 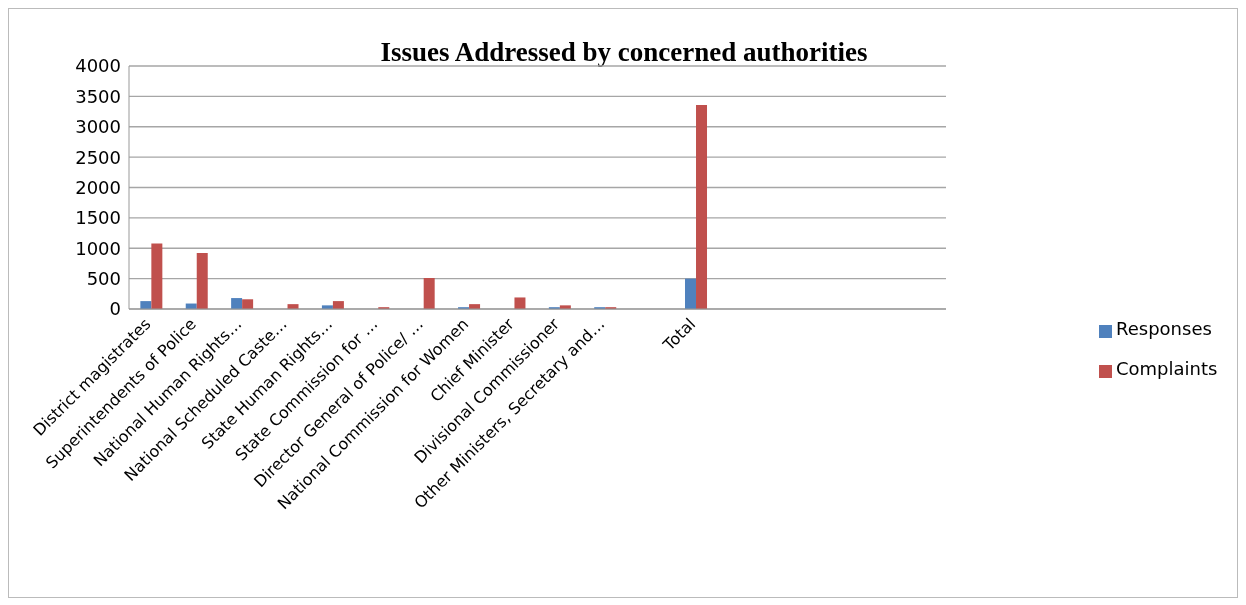 What do you see at coordinates (1164, 328) in the screenshot?
I see `legend-label: Responses` at bounding box center [1164, 328].